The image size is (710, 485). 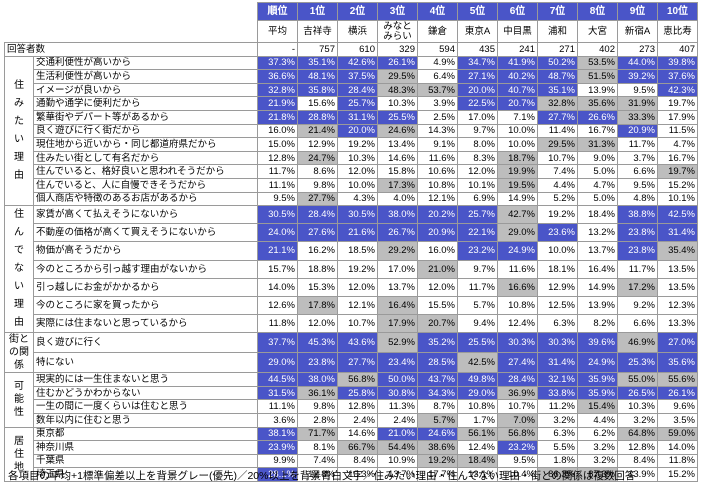 I want to click on value-cell: 31.9%, so click(x=637, y=103).